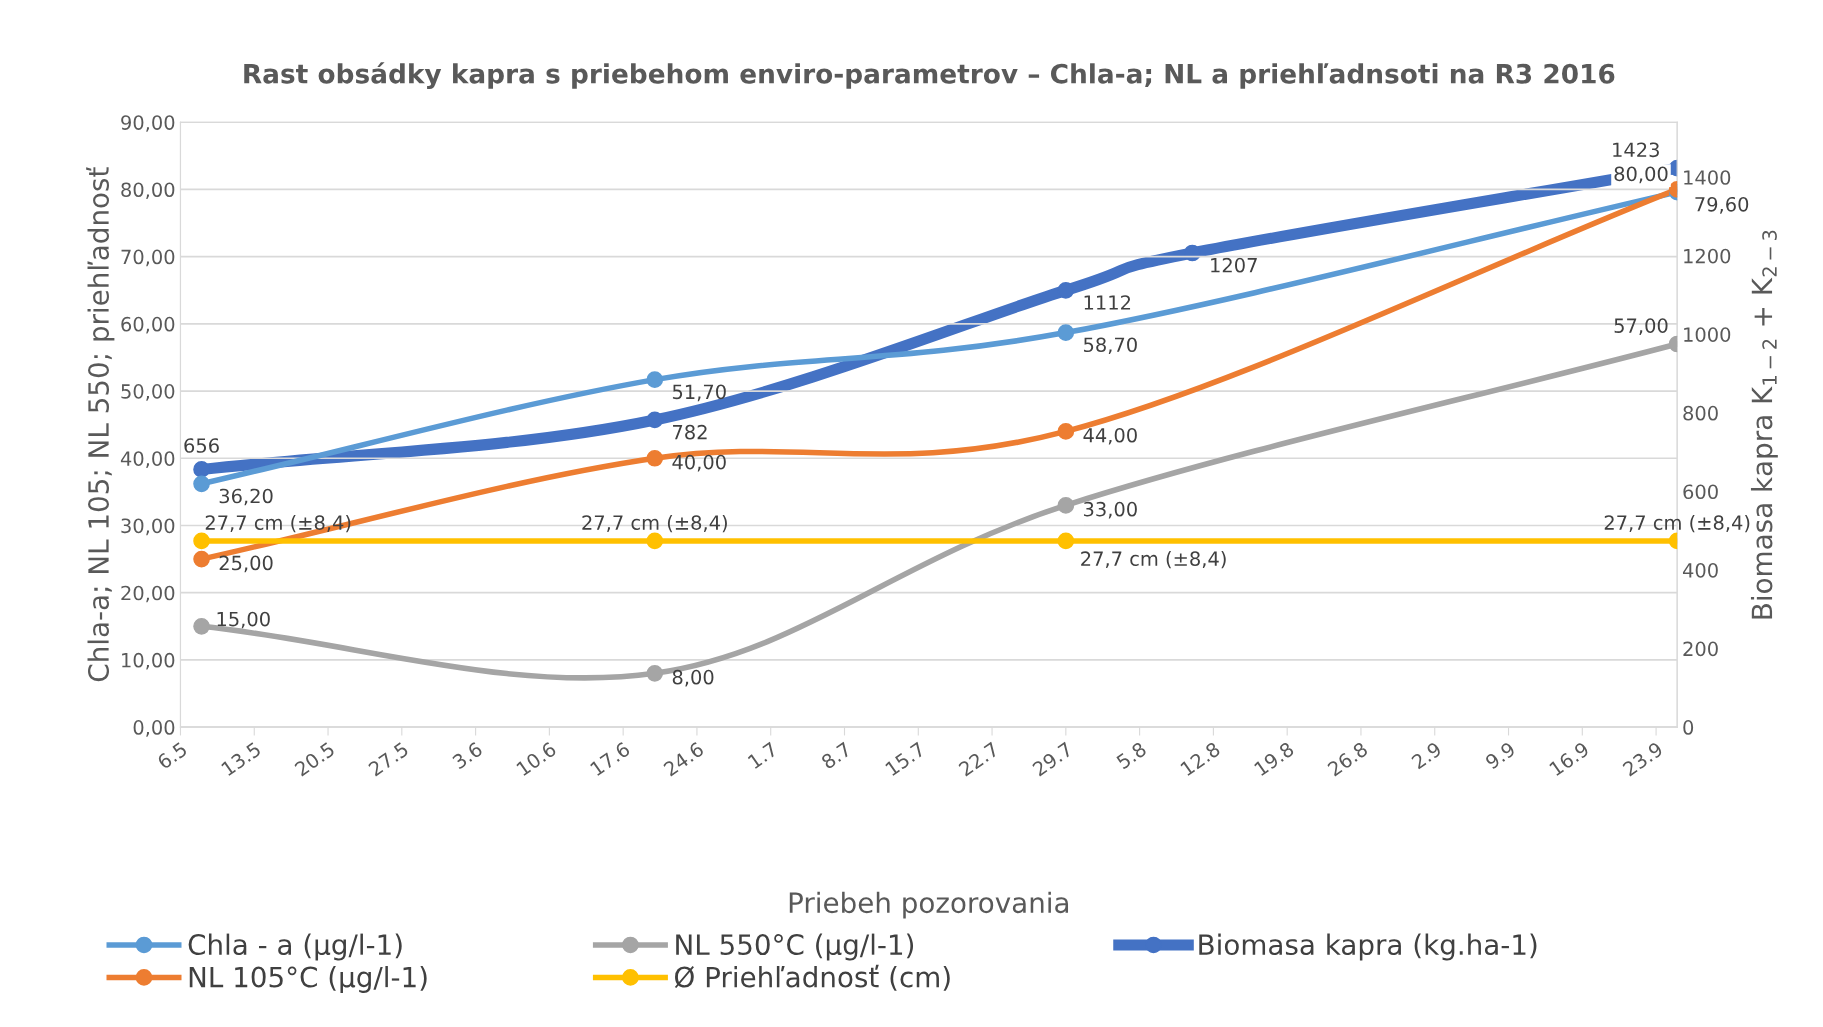 Image resolution: width=1823 pixels, height=1027 pixels. Describe the element at coordinates (1722, 205) in the screenshot. I see `data-label: 79,60` at that location.